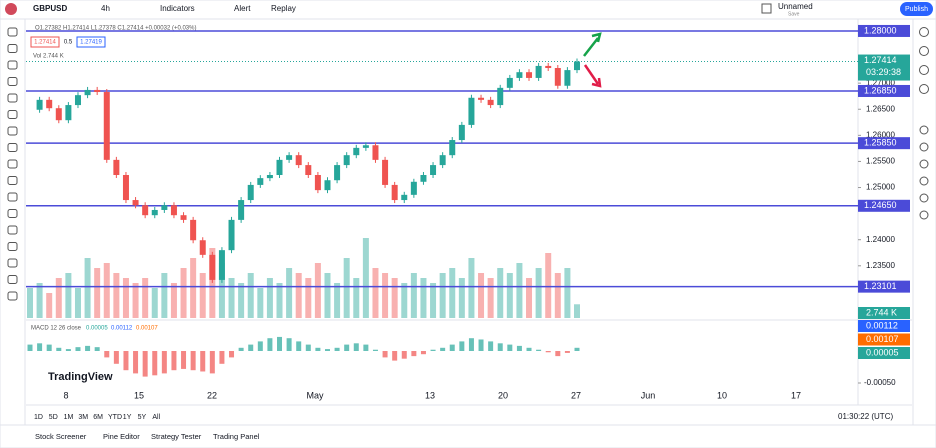 This screenshot has width=936, height=448. Describe the element at coordinates (53, 417) in the screenshot. I see `timeframe-button: 5D` at that location.